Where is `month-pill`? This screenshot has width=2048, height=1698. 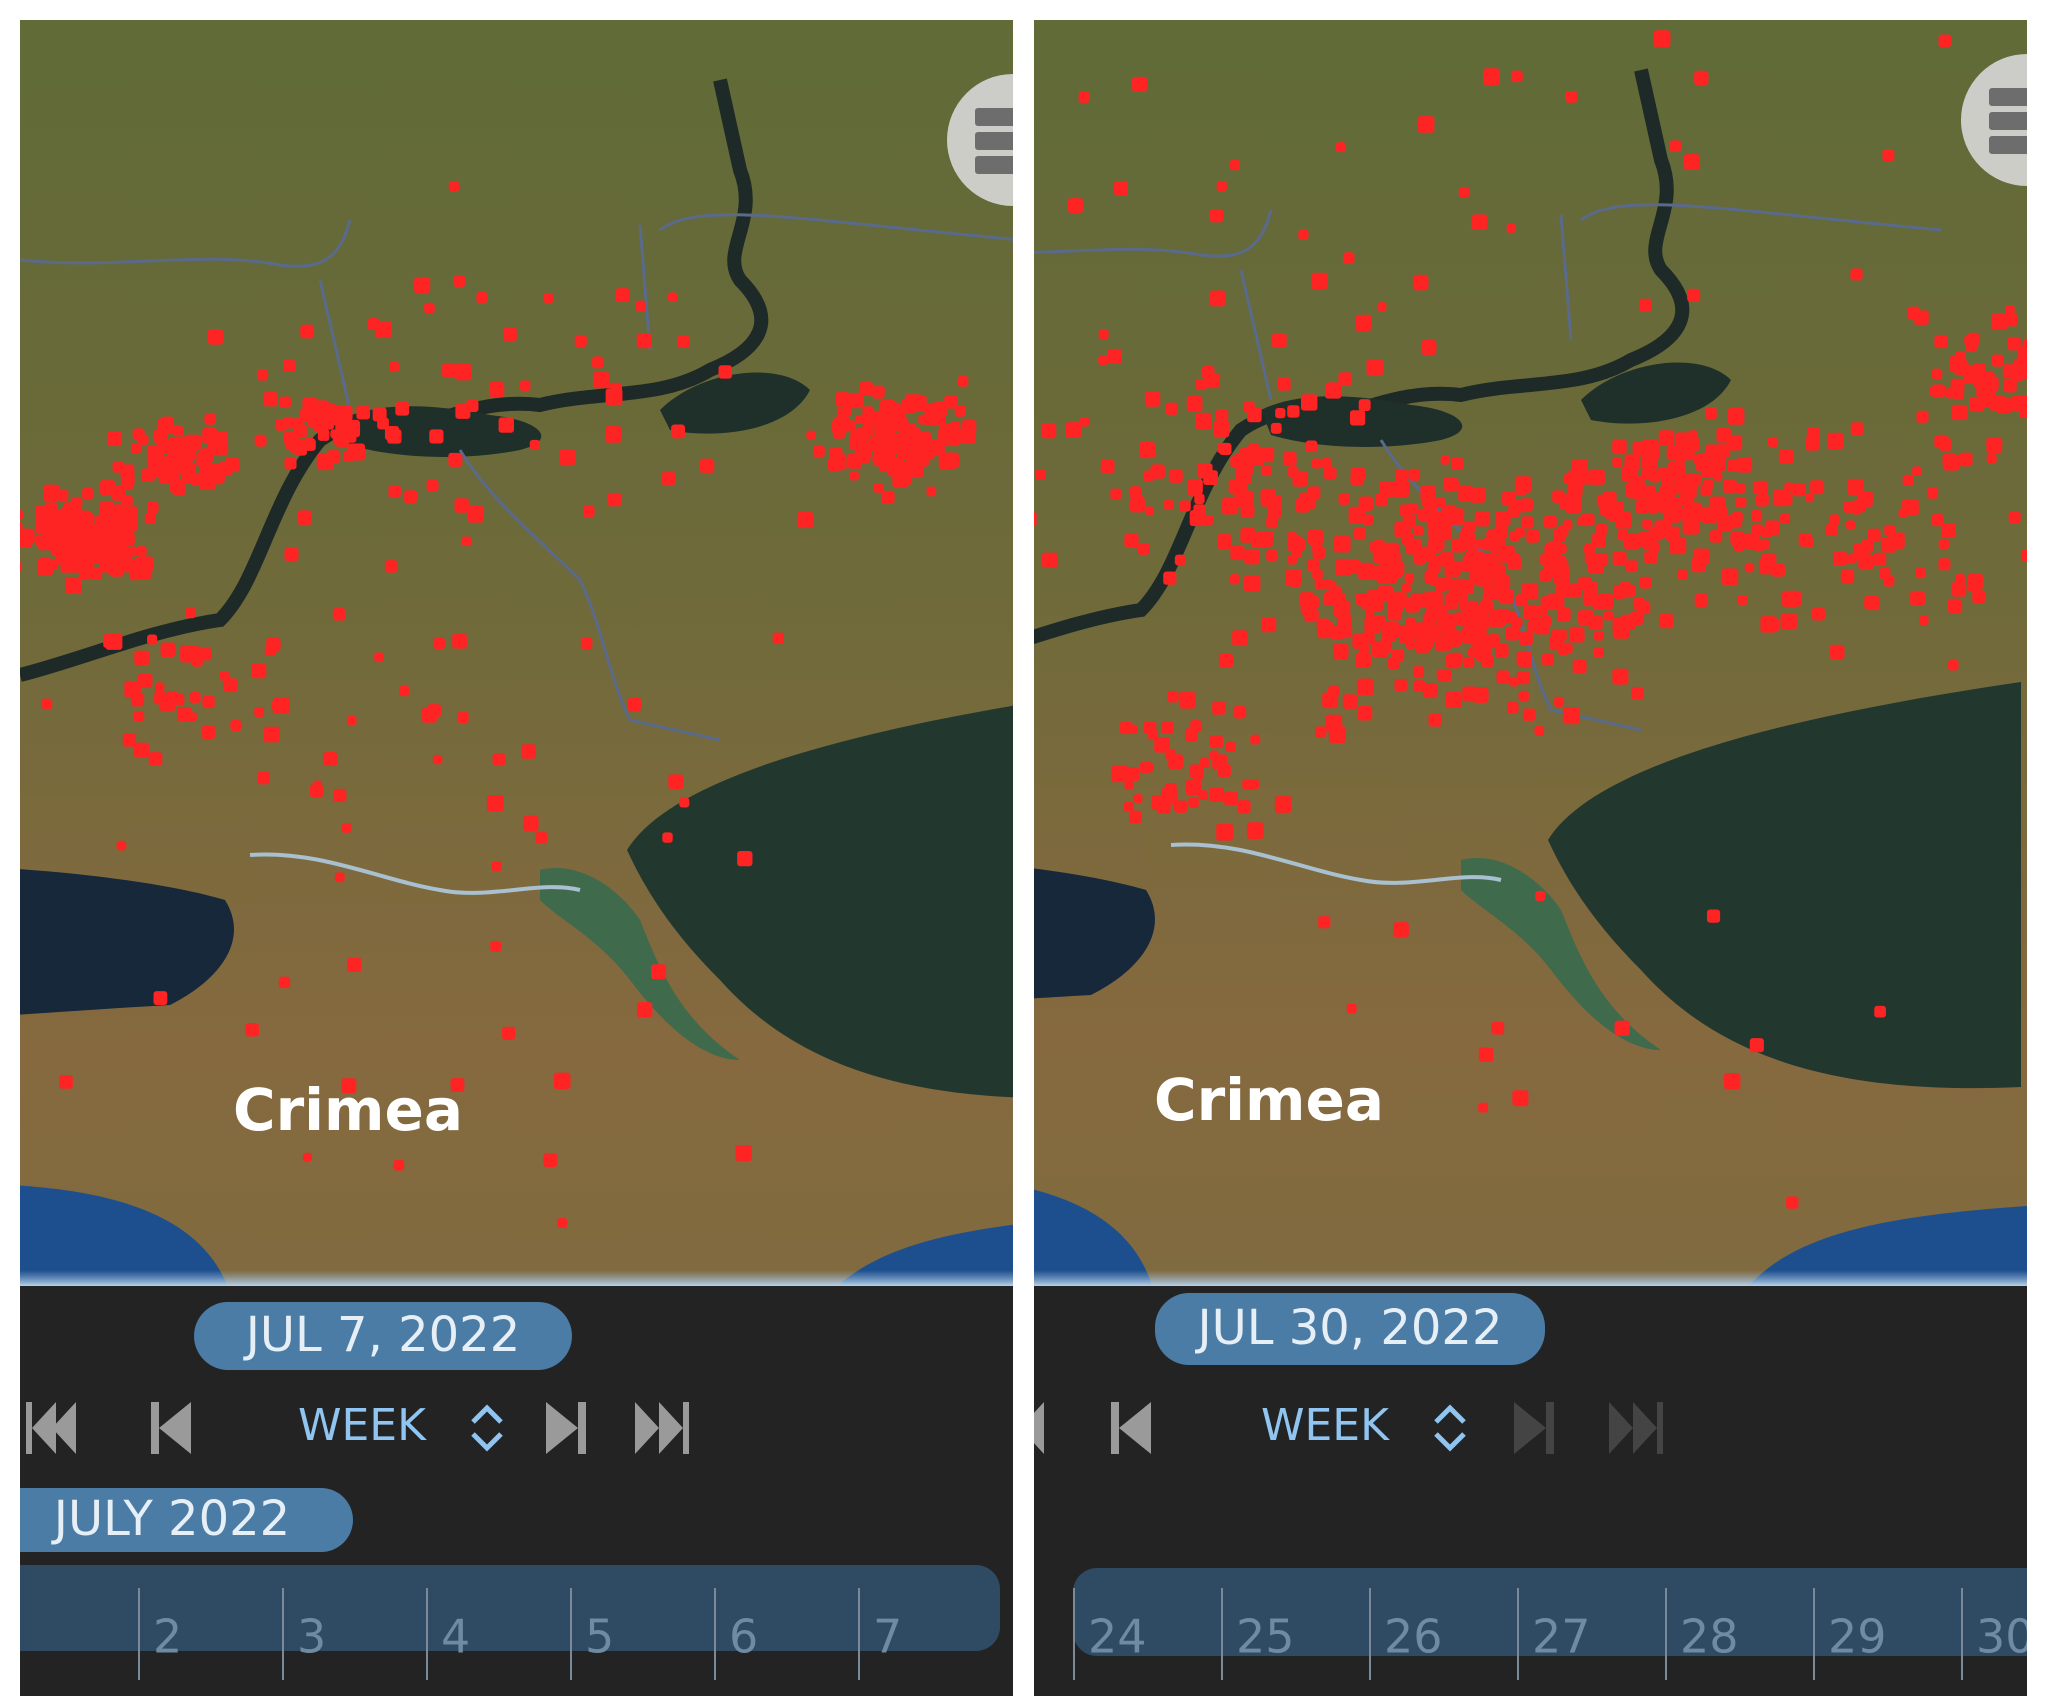
month-pill is located at coordinates (176, 1520).